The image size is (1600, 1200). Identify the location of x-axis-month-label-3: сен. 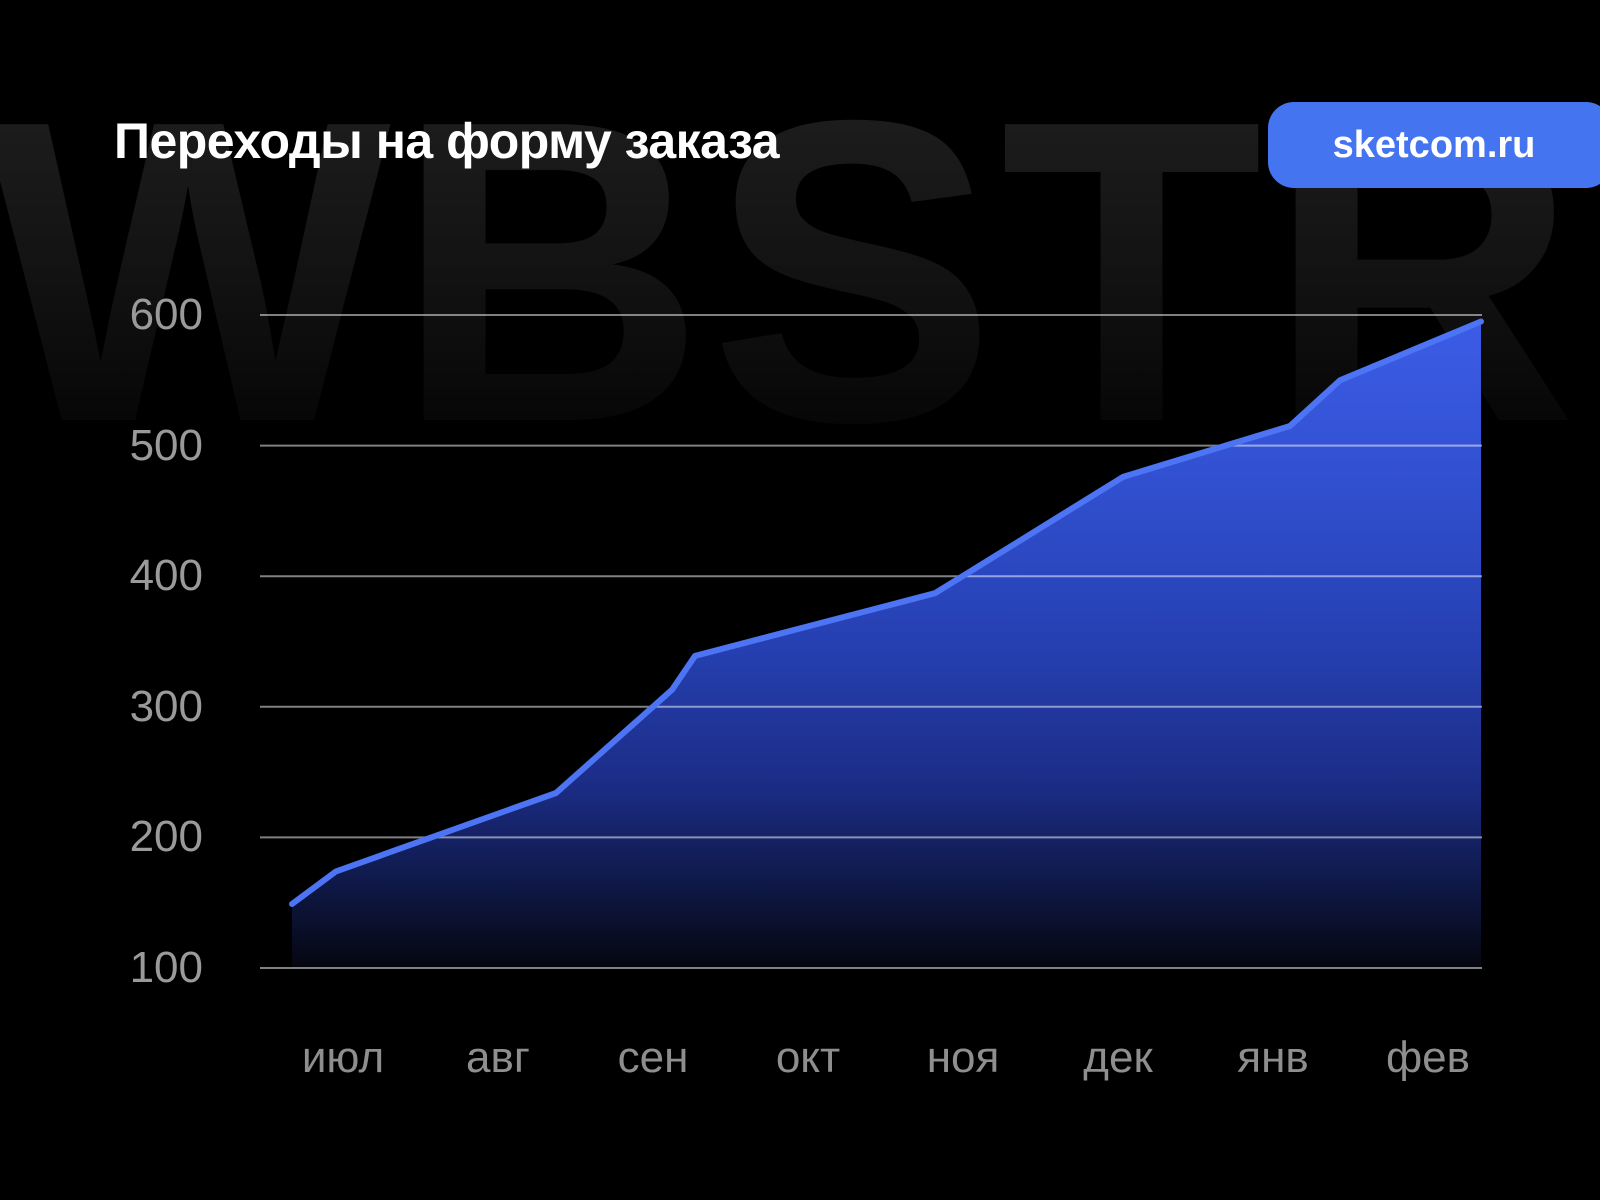
(653, 1057).